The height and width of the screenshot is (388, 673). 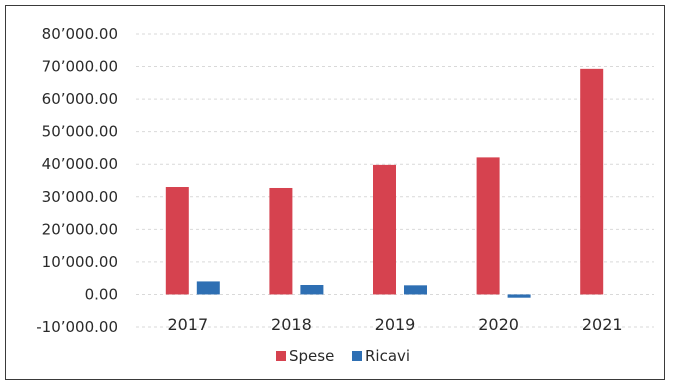 I want to click on bar-ricavi-2017, so click(x=208, y=288).